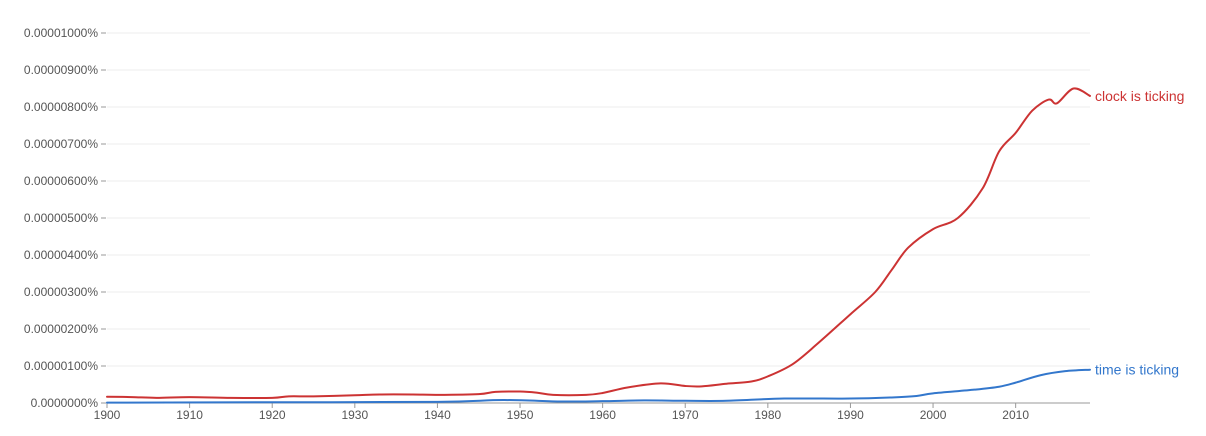 This screenshot has height=436, width=1206. Describe the element at coordinates (61, 107) in the screenshot. I see `y-tick-label: 0.00000800%` at that location.